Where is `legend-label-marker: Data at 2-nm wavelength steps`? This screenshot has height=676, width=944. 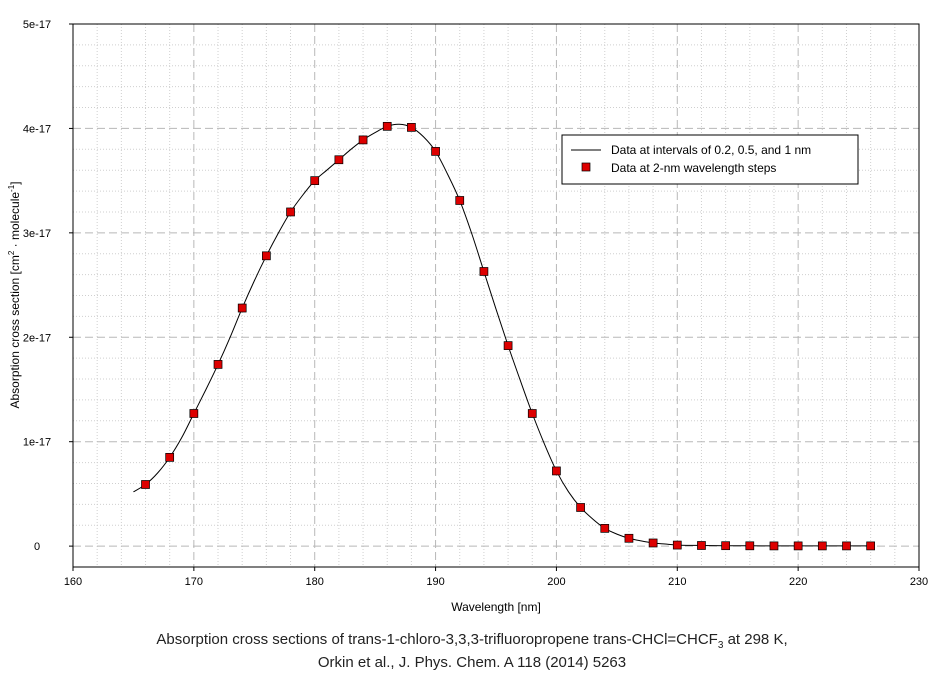 legend-label-marker: Data at 2-nm wavelength steps is located at coordinates (693, 168).